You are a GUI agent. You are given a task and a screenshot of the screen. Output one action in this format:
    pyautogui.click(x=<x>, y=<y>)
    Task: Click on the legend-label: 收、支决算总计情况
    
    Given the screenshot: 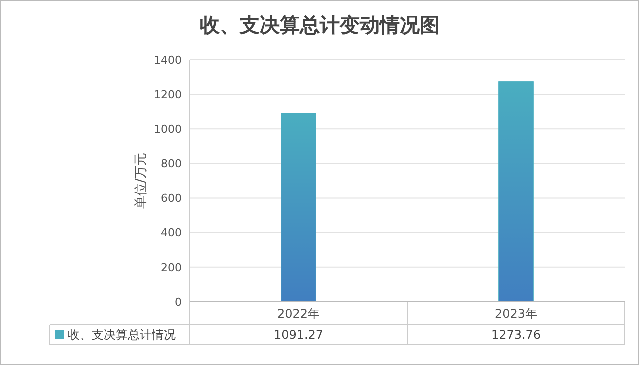 What is the action you would take?
    pyautogui.click(x=122, y=335)
    